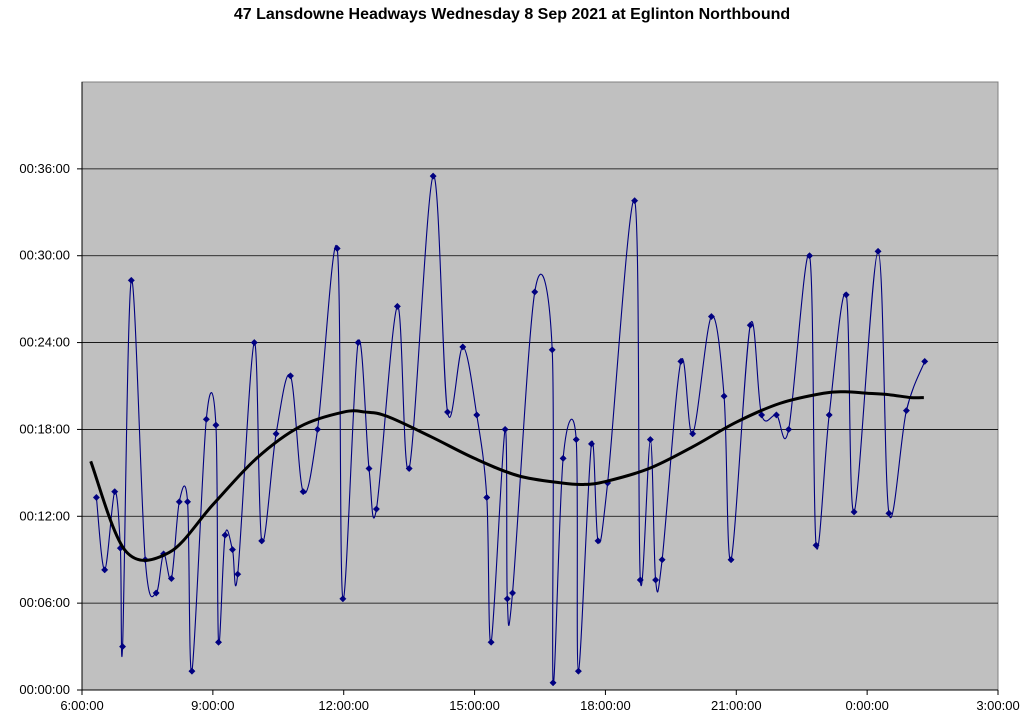 Image resolution: width=1024 pixels, height=725 pixels. I want to click on x-tick-label: 18:00:00, so click(605, 705).